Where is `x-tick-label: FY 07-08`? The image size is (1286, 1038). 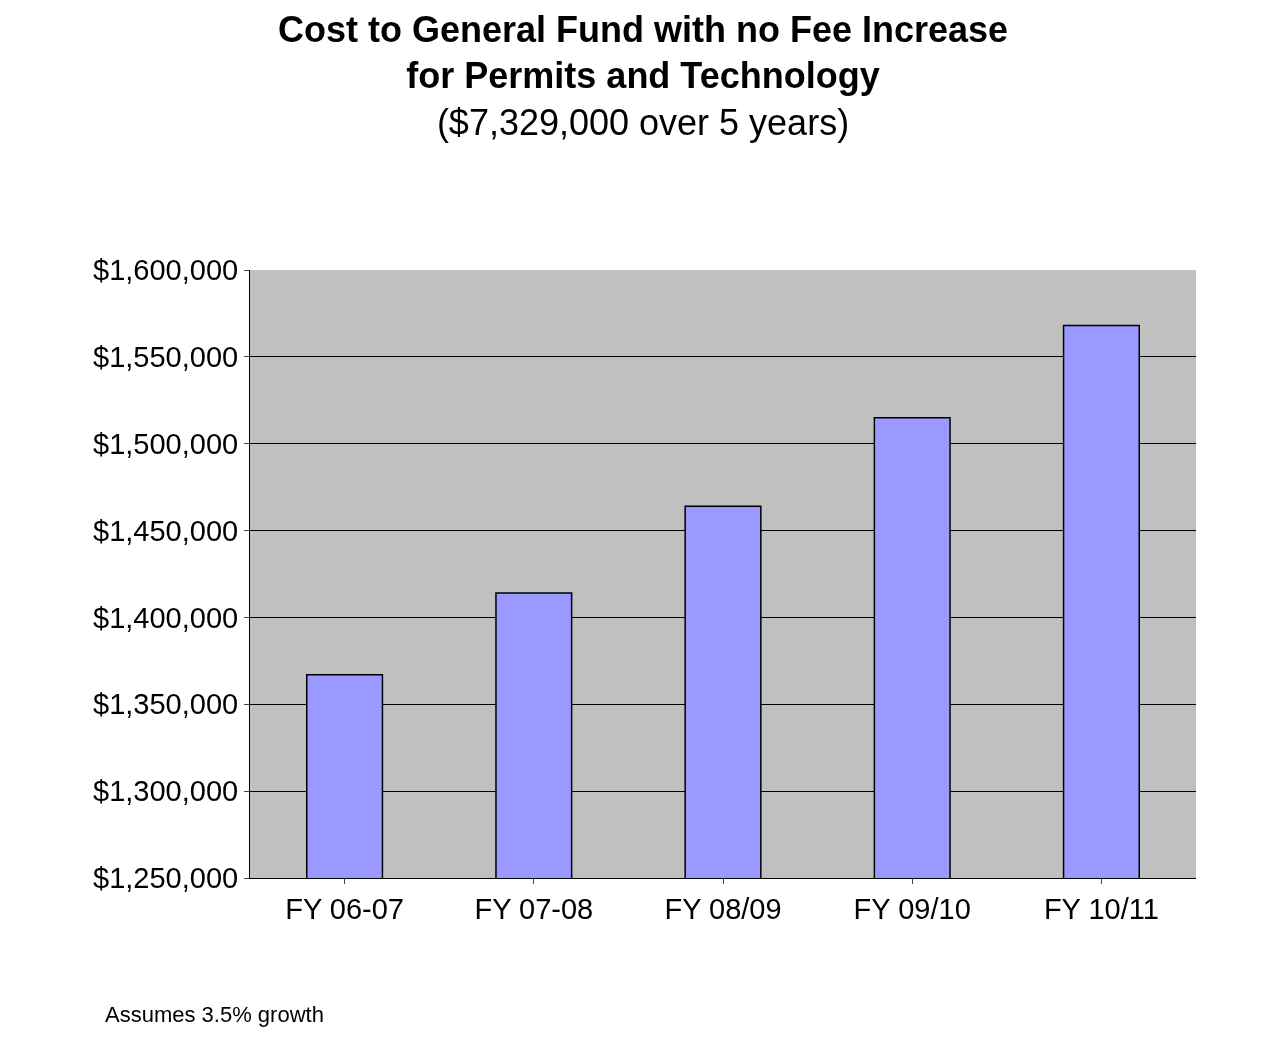 x-tick-label: FY 07-08 is located at coordinates (534, 908).